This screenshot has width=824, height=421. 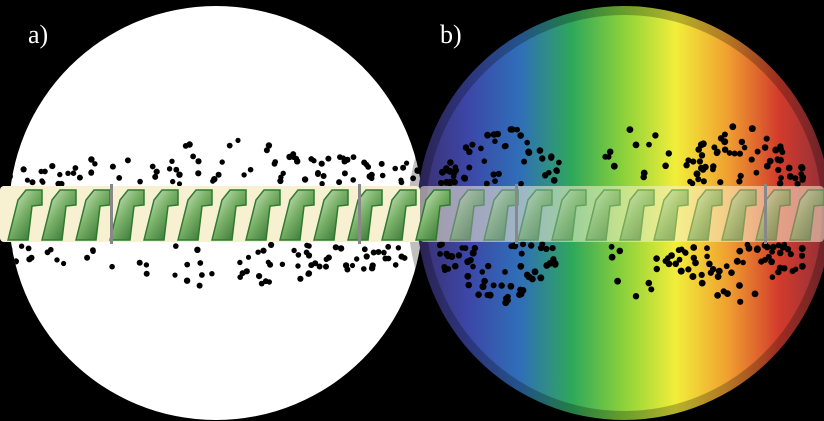 I want to click on panel-label-b: b), so click(x=451, y=34).